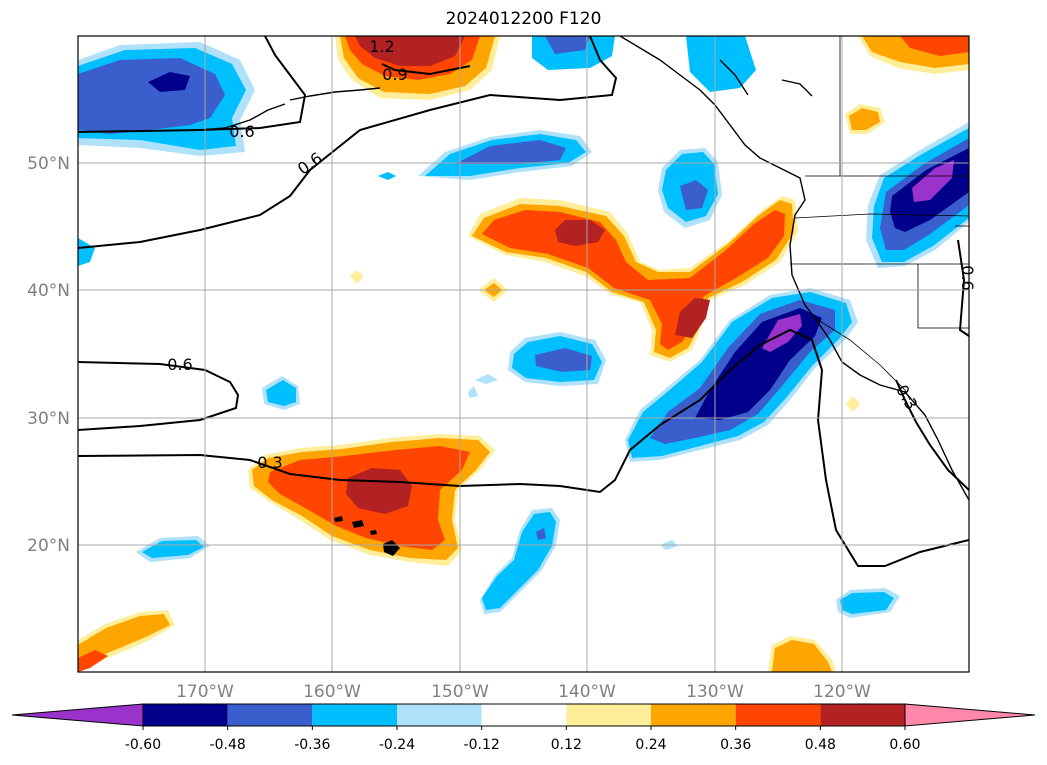 The image size is (1047, 765). What do you see at coordinates (970, 715) in the screenshot?
I see `colorbar-extend-high` at bounding box center [970, 715].